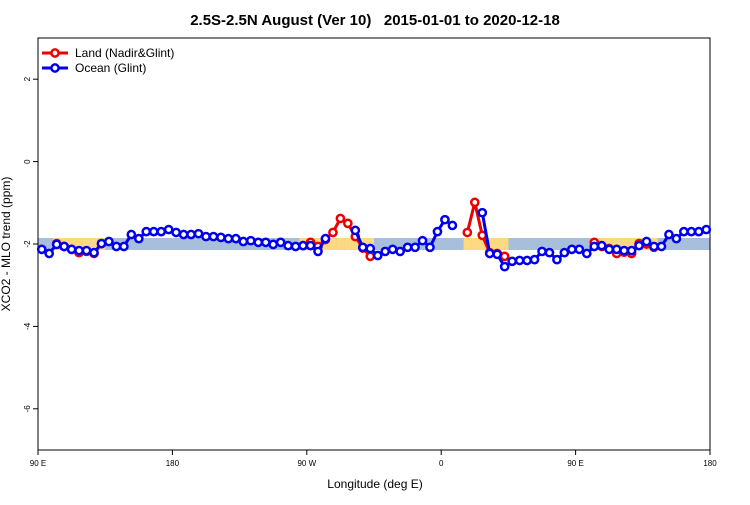  What do you see at coordinates (173, 463) in the screenshot?
I see `x-tick-label: 180` at bounding box center [173, 463].